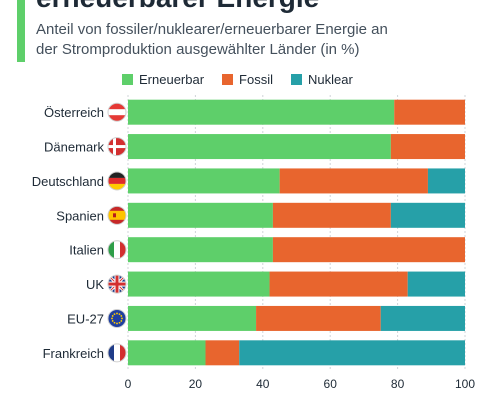 Image resolution: width=495 pixels, height=400 pixels. What do you see at coordinates (74, 147) in the screenshot?
I see `category-label: Dänemark` at bounding box center [74, 147].